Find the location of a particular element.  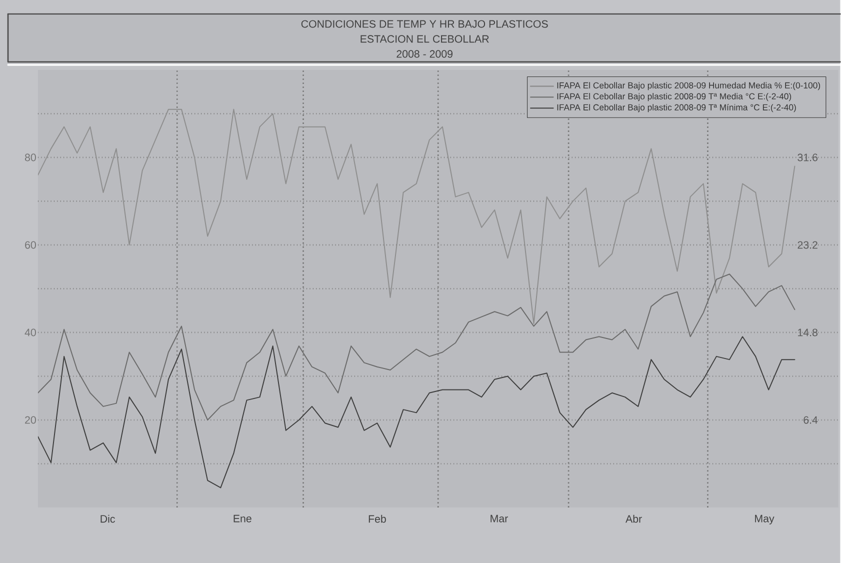

x-tick-label: Abr is located at coordinates (634, 518).